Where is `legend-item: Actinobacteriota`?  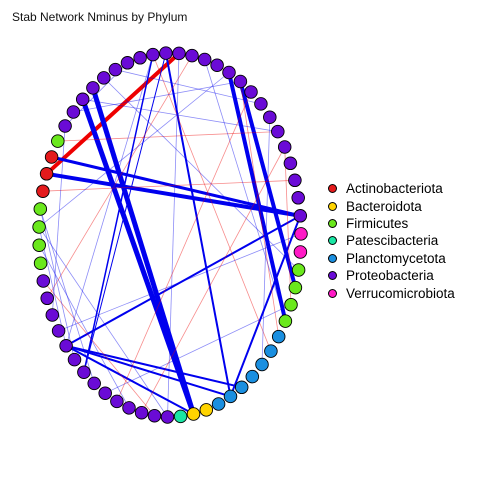
legend-item: Actinobacteriota is located at coordinates (391, 188).